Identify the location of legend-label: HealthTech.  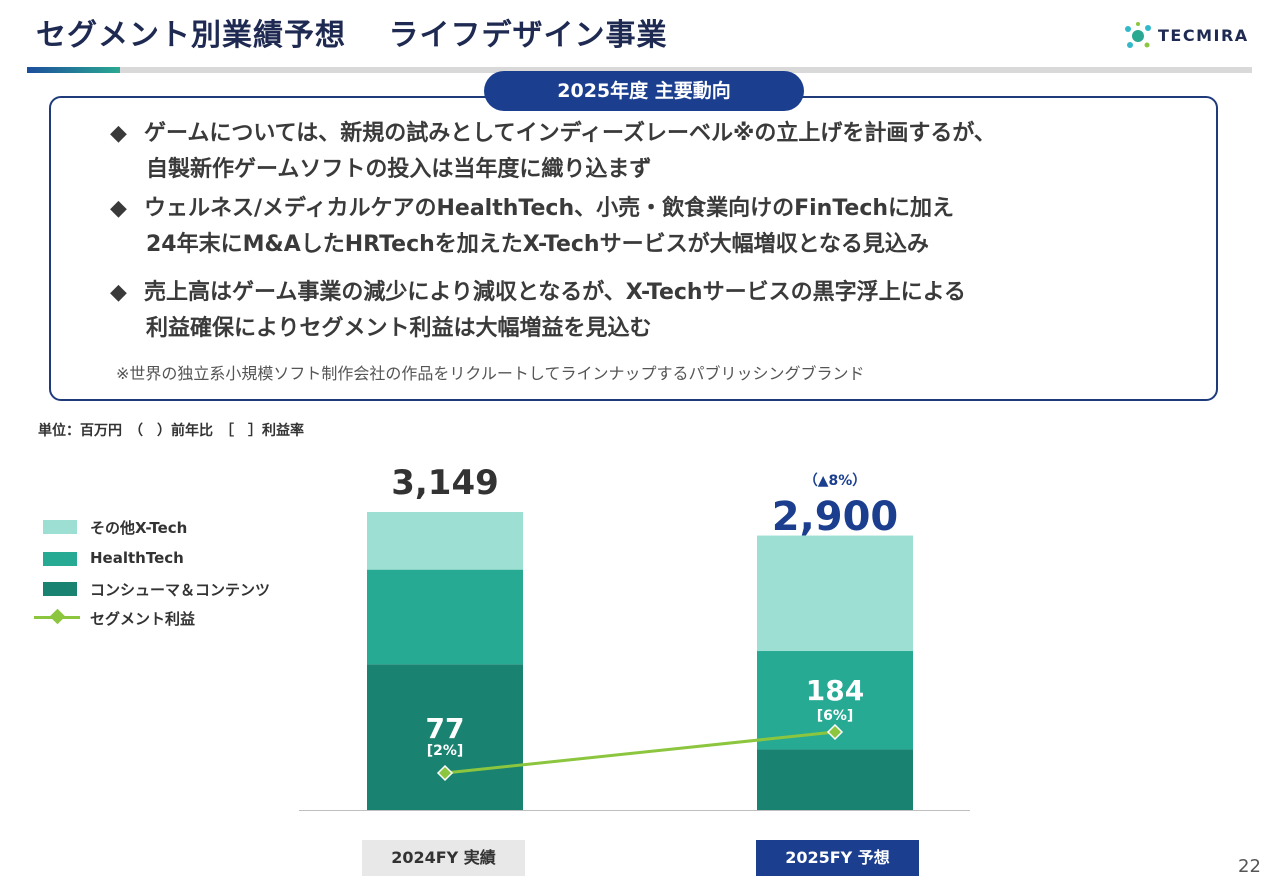
(137, 558).